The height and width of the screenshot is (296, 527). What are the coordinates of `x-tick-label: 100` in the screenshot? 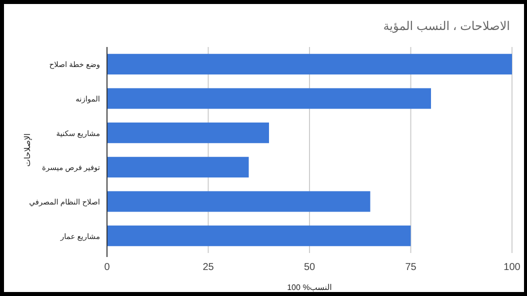 It's located at (512, 267).